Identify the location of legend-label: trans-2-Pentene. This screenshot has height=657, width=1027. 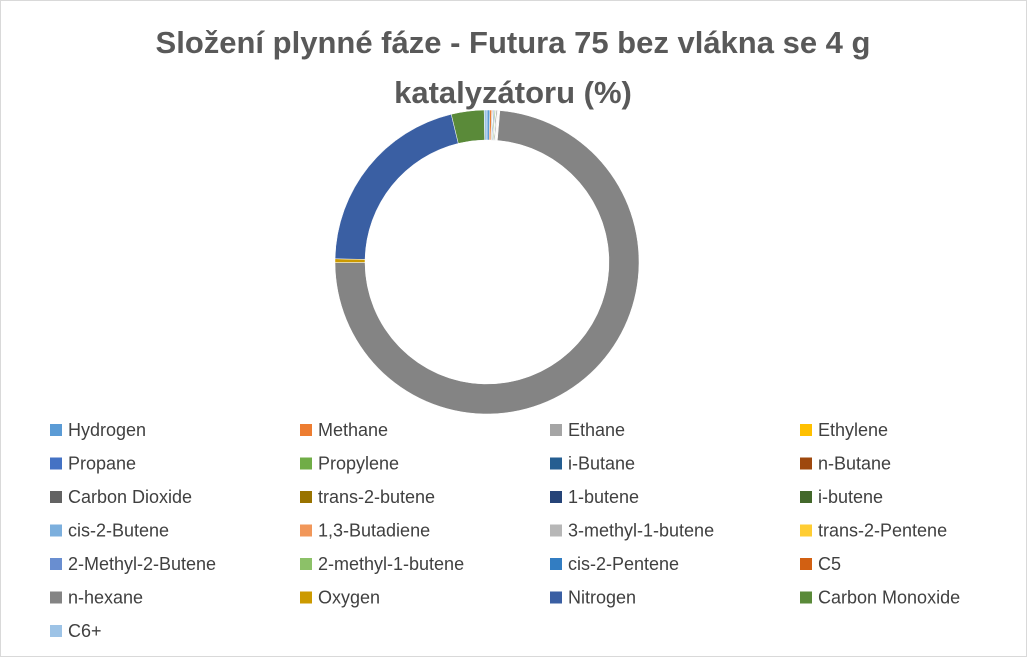
(882, 530).